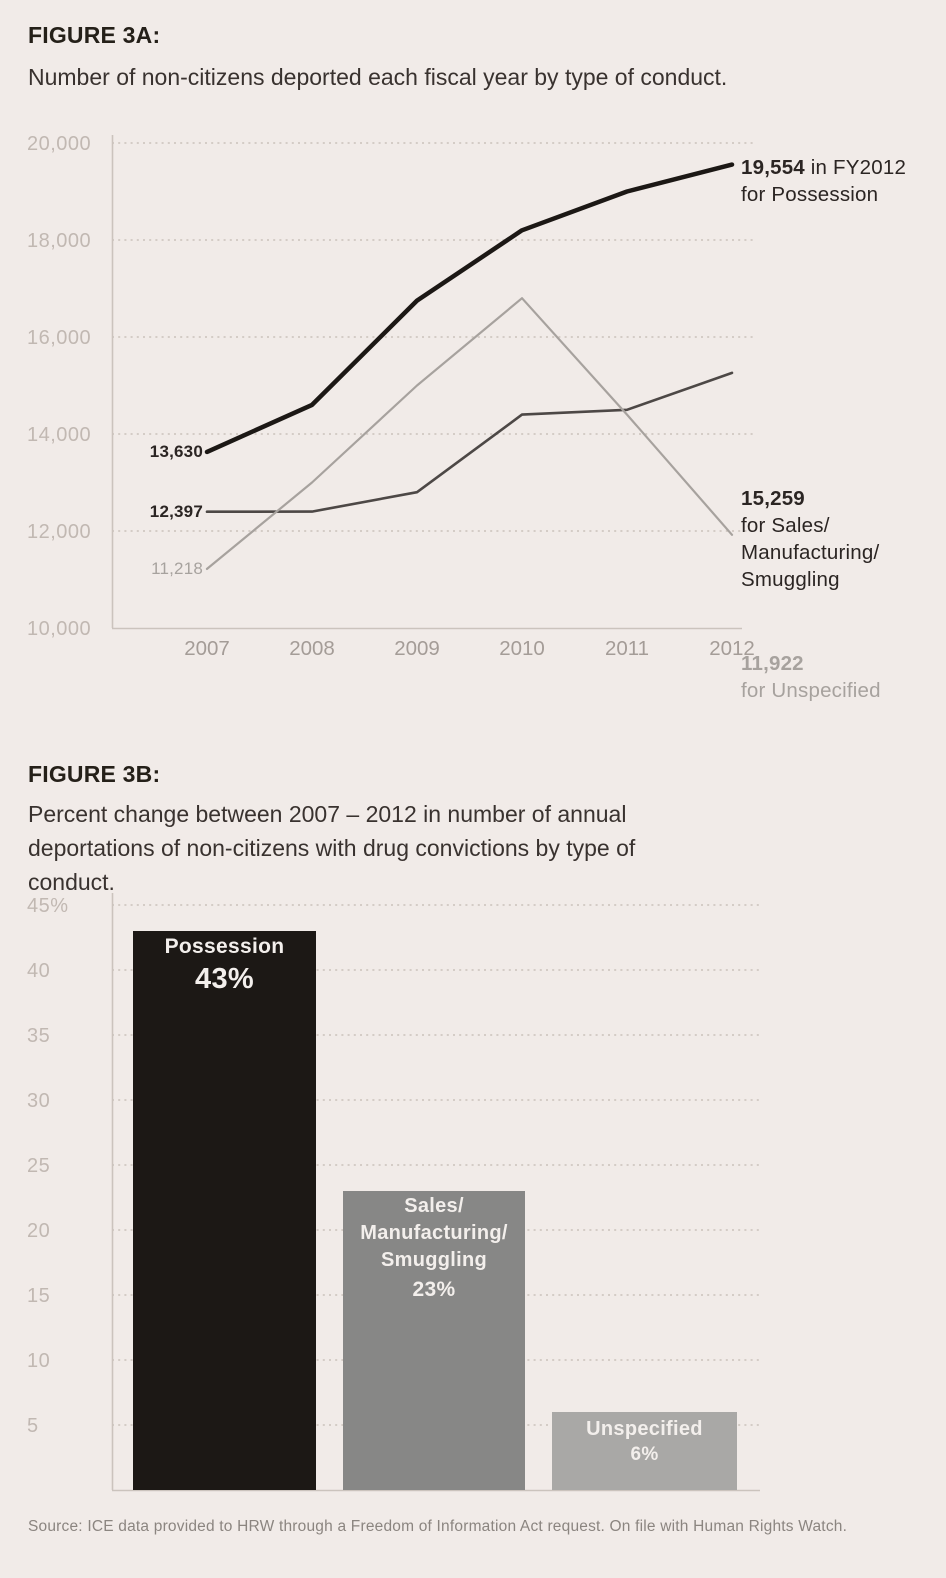  What do you see at coordinates (59, 629) in the screenshot?
I see `y-tick-label: 10,000` at bounding box center [59, 629].